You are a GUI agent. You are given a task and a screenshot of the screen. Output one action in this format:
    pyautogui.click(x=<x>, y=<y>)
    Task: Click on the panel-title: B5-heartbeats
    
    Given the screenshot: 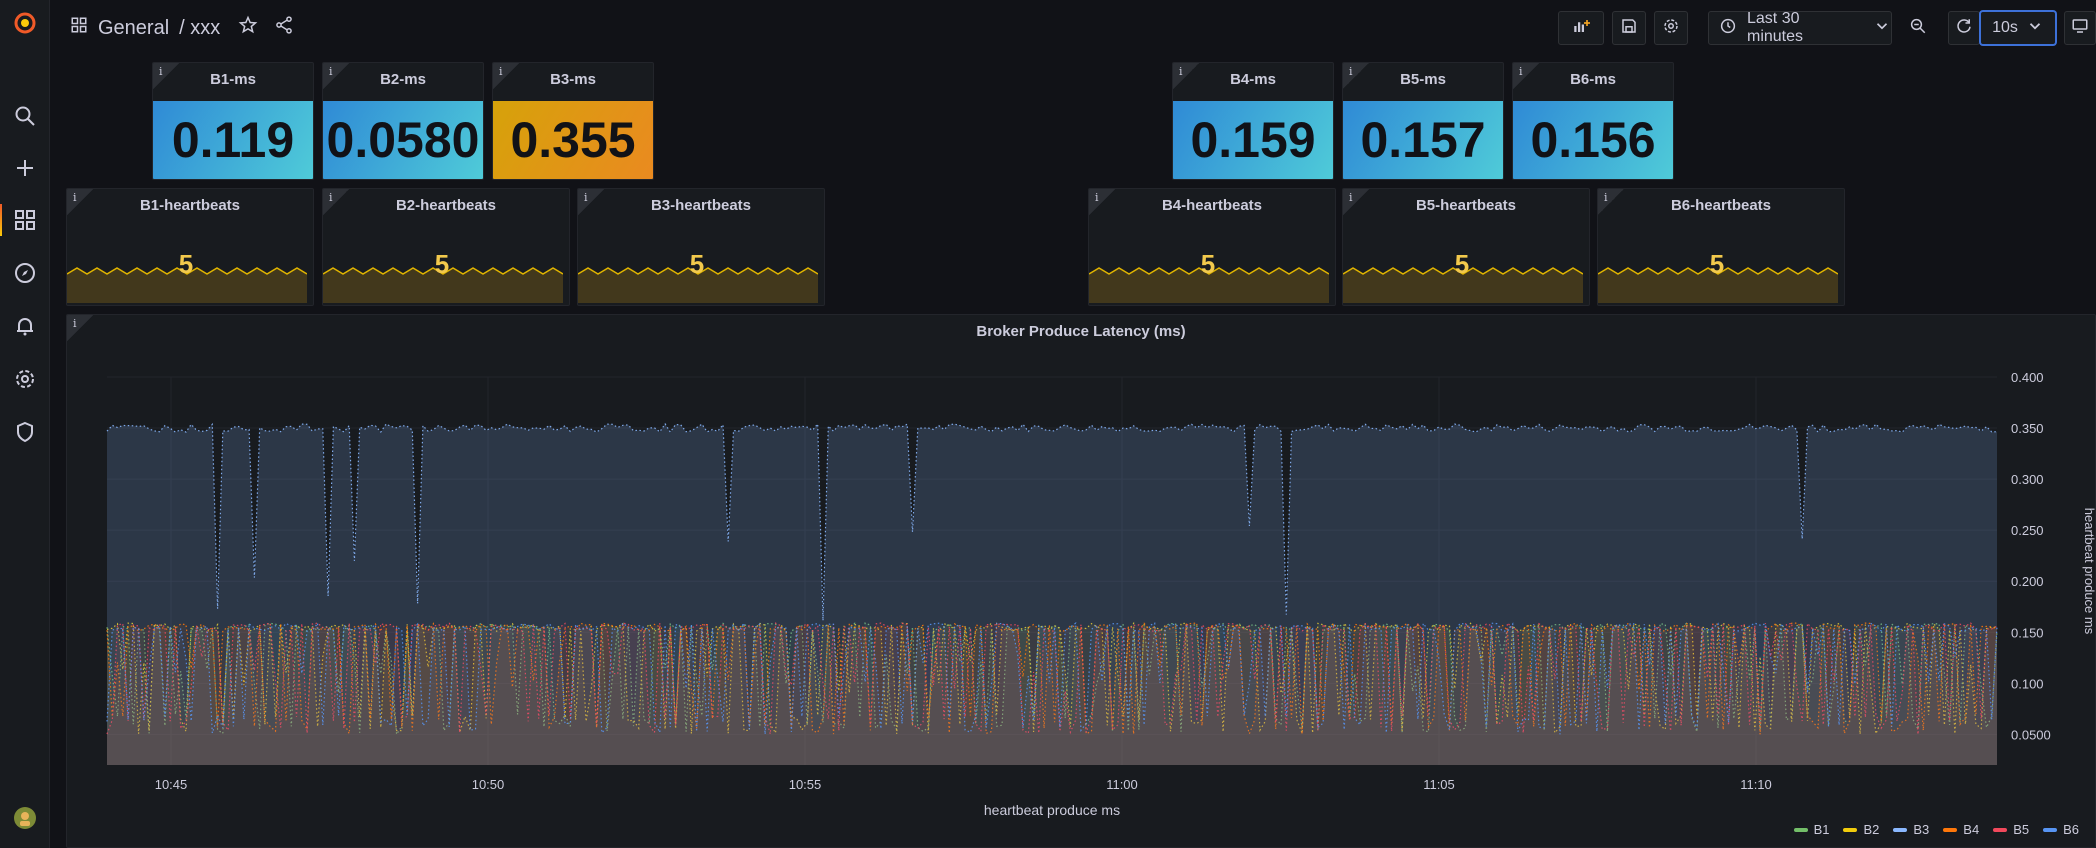 What is the action you would take?
    pyautogui.click(x=1466, y=205)
    